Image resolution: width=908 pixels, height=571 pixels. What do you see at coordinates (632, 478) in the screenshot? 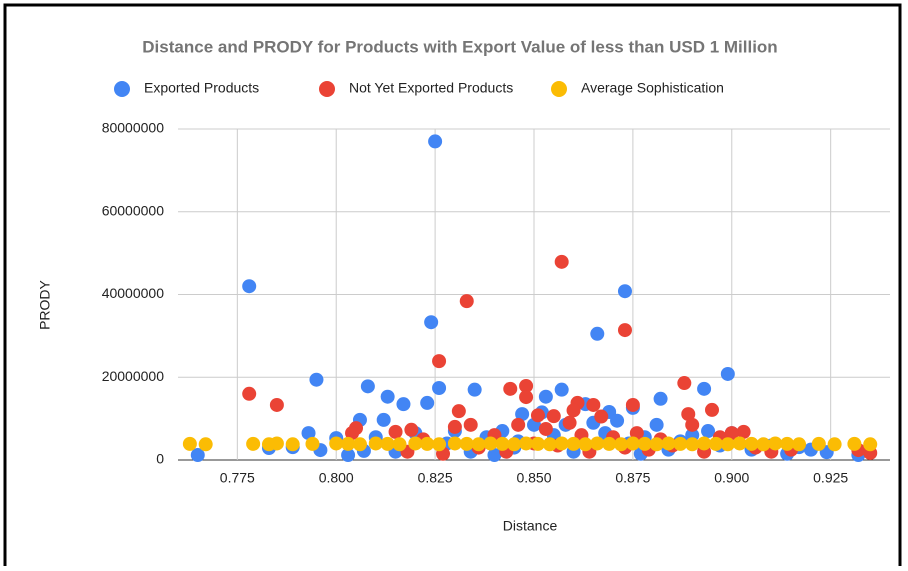
I see `x-tick-label: 0.875` at bounding box center [632, 478].